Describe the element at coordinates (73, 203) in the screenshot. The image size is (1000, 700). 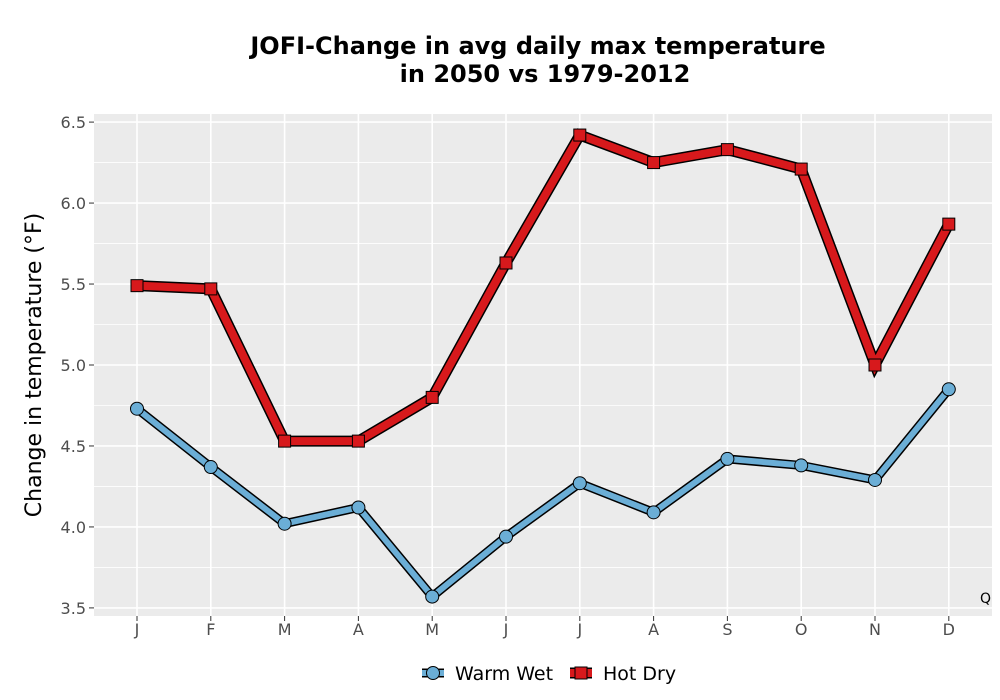
I see `y-tick-label: 6.0` at that location.